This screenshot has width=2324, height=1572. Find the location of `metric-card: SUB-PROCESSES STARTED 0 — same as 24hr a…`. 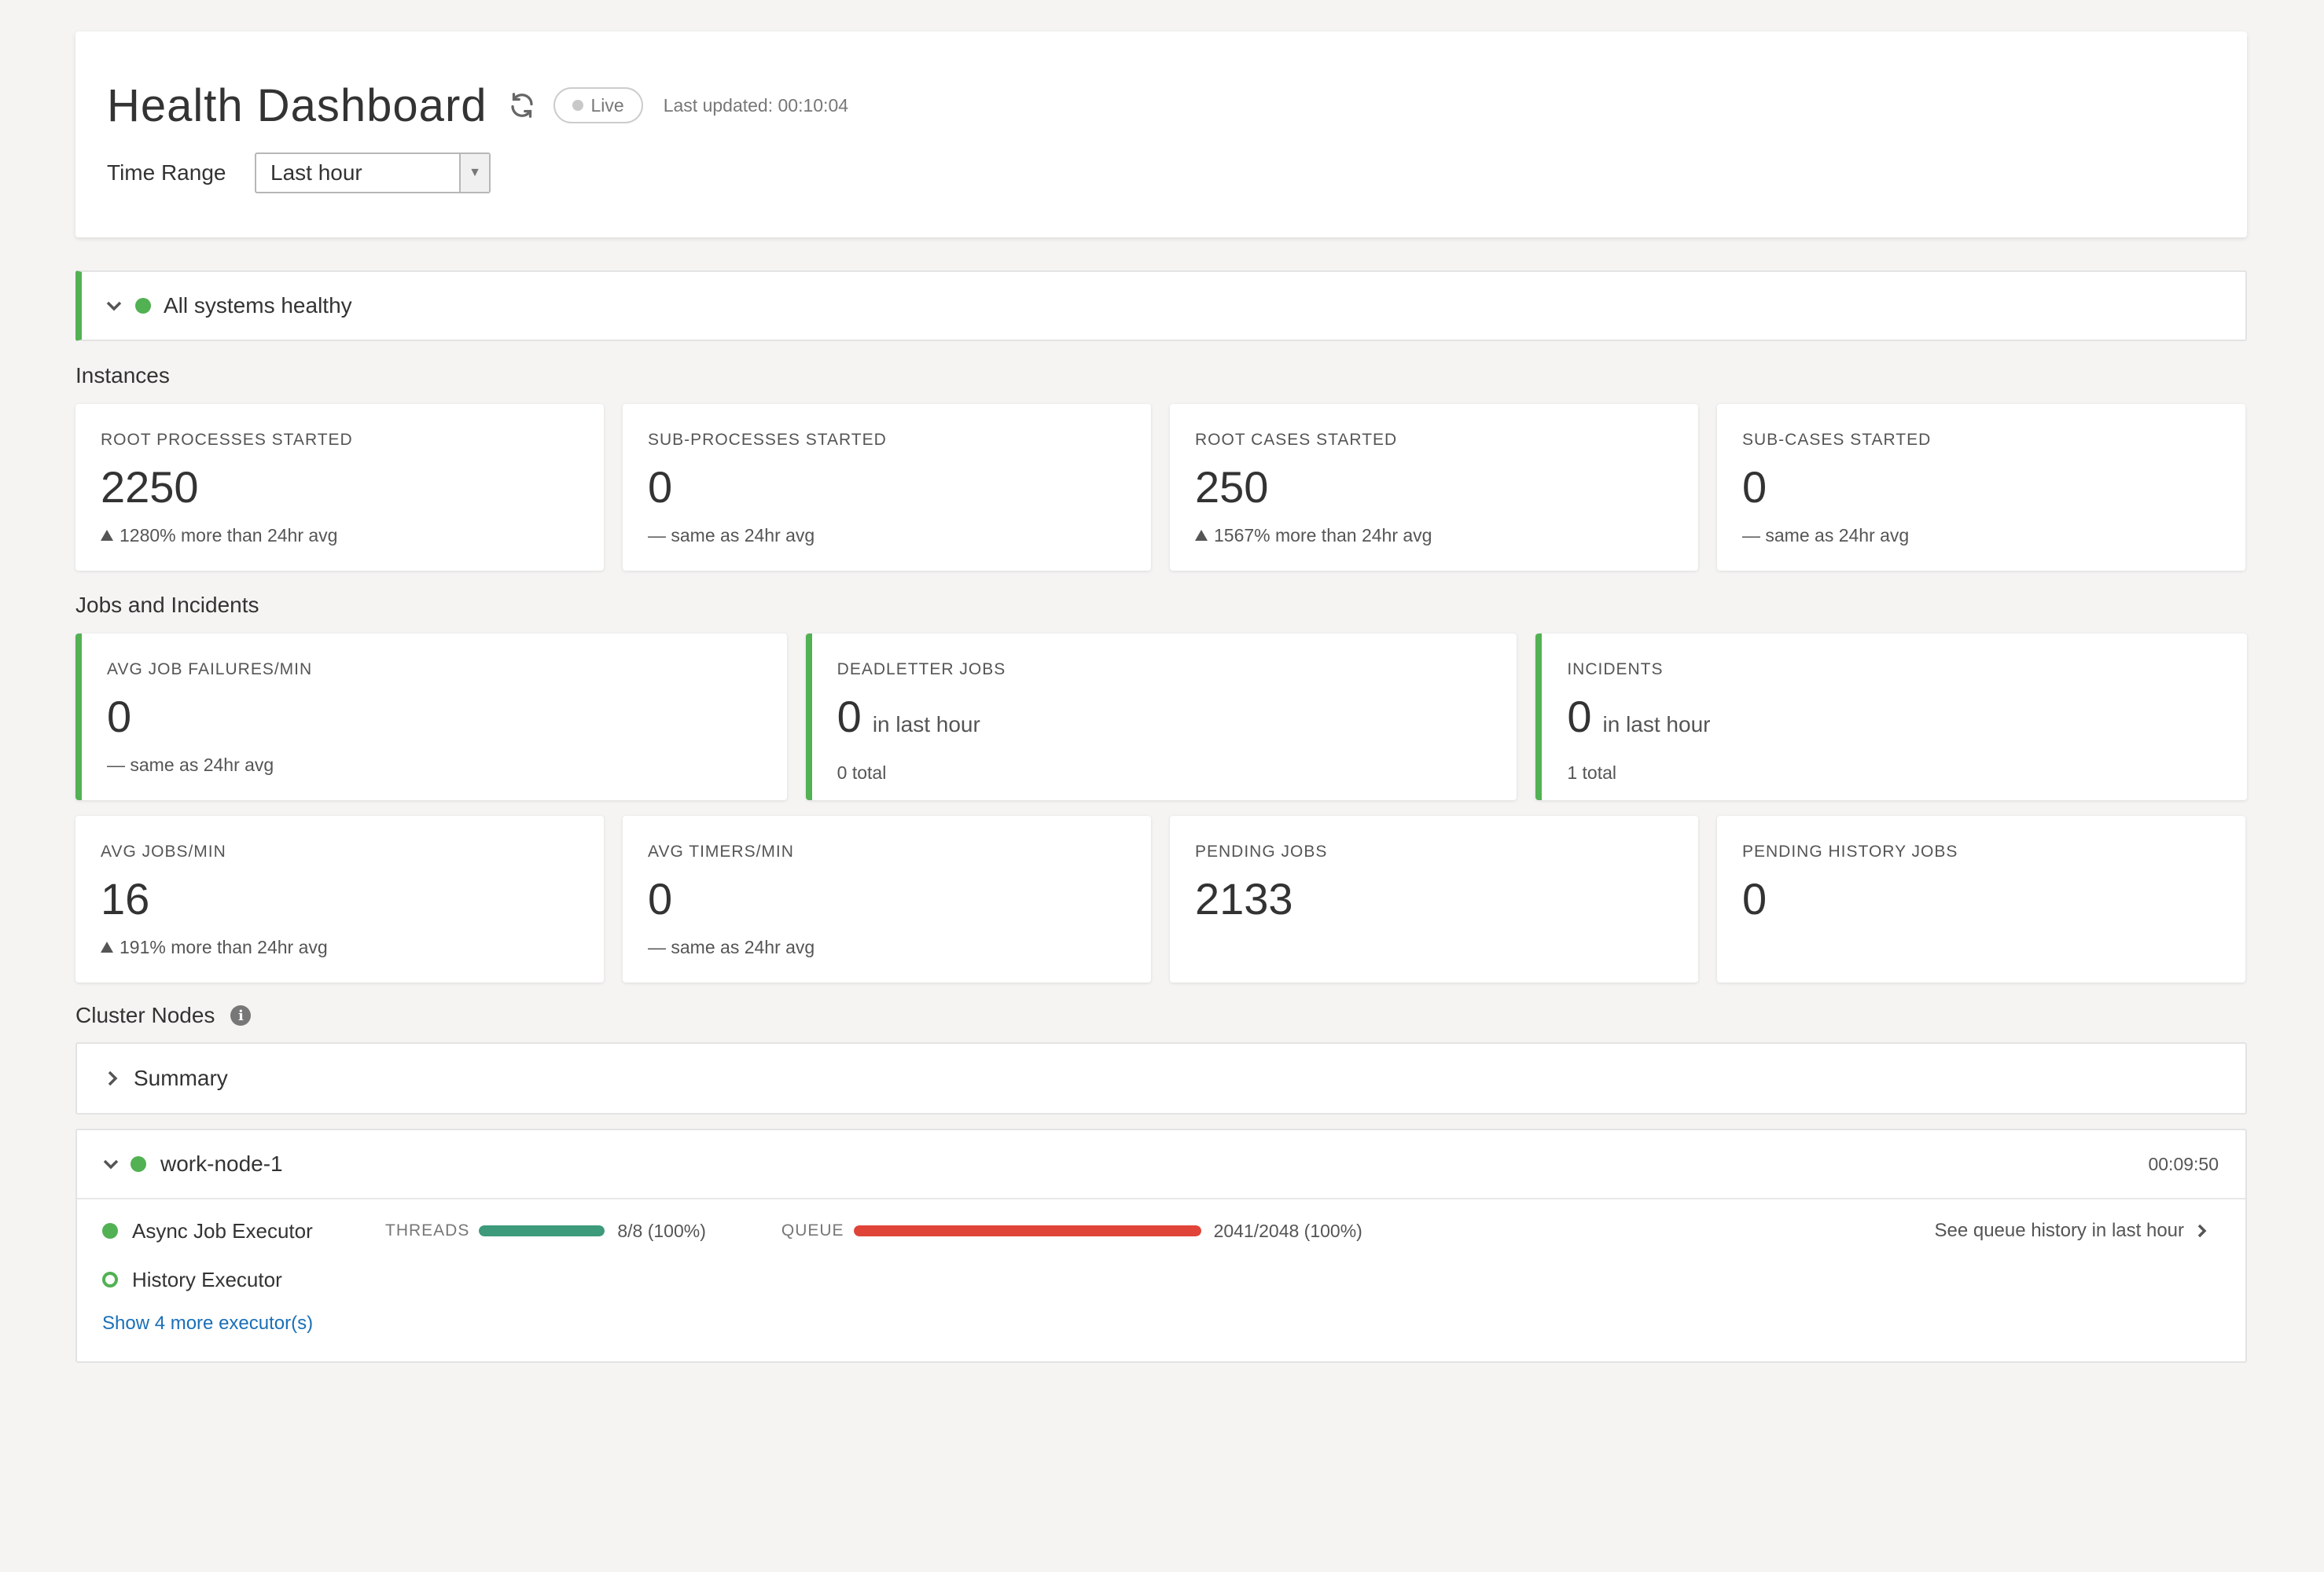

metric-card: SUB-PROCESSES STARTED 0 — same as 24hr a… is located at coordinates (887, 488).